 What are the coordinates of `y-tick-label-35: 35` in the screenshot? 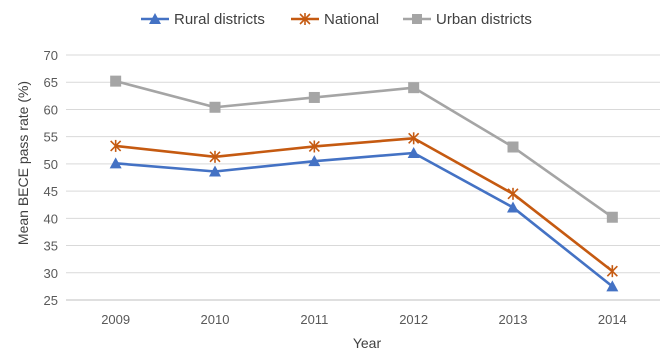 It's located at (51, 246).